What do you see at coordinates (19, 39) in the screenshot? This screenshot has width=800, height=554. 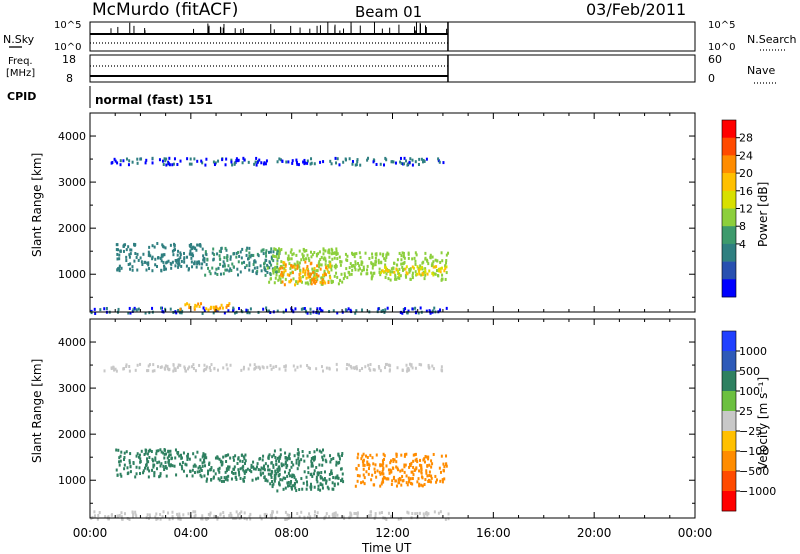 I see `nsky-label: N.Sky` at bounding box center [19, 39].